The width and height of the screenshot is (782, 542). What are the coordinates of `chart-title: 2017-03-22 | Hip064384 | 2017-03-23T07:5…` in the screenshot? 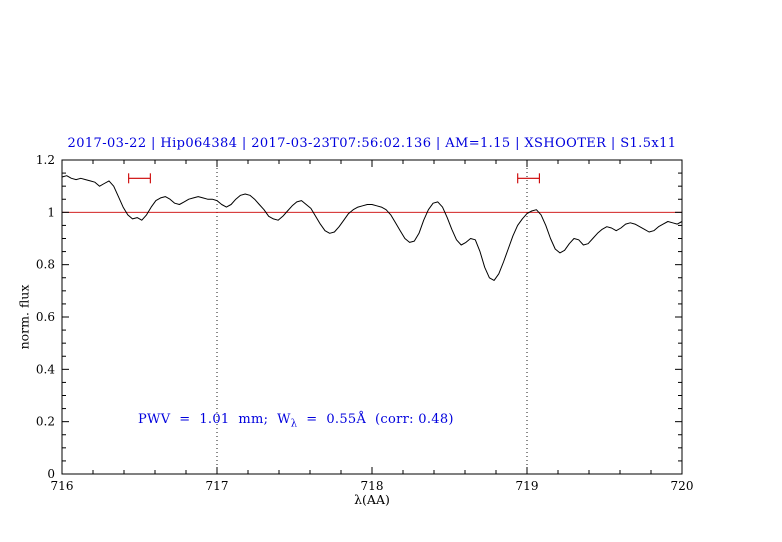 It's located at (372, 143).